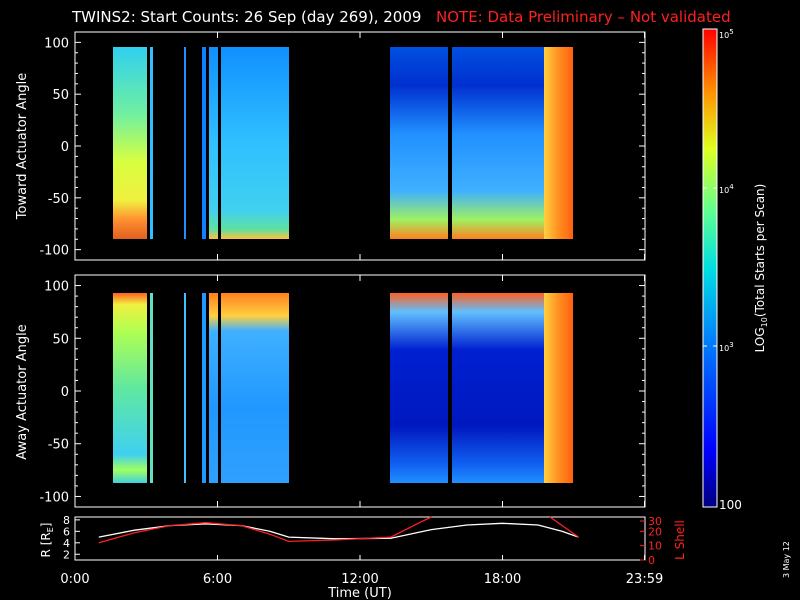  Describe the element at coordinates (361, 571) in the screenshot. I see `time-axis-ticks: 0:00 6:00 12:00 18:00 23:59` at that location.